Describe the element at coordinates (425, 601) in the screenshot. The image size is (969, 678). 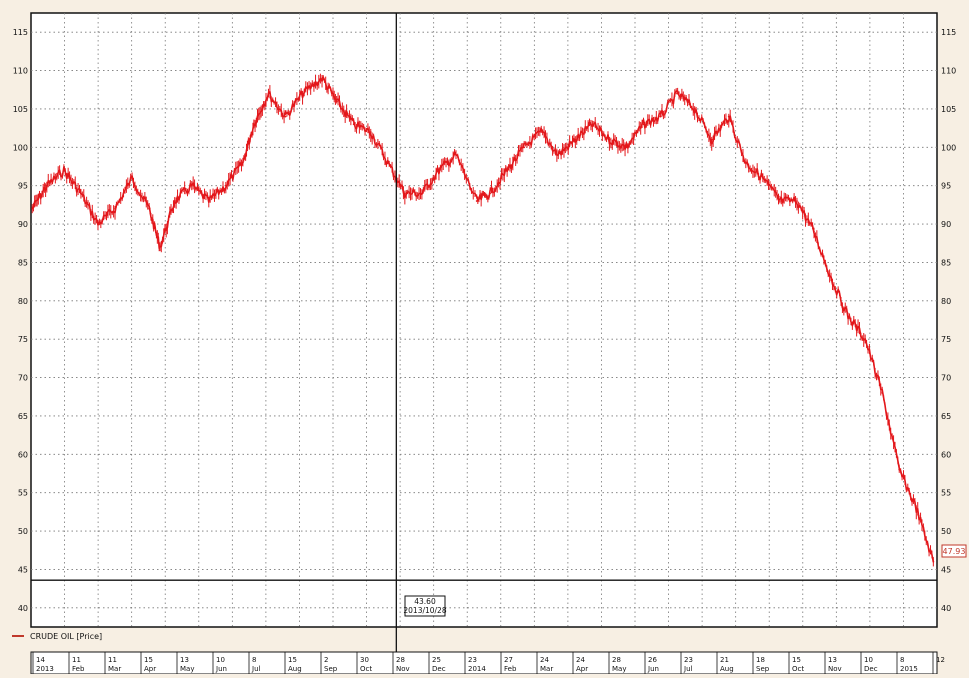
I see `crosshair-info-price: 43.60` at that location.